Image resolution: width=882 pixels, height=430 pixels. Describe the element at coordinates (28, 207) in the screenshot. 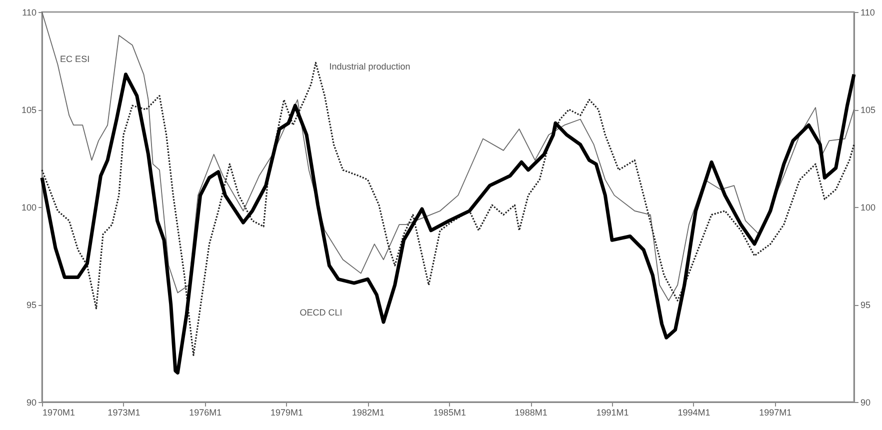

I see `y-tick-label: 100` at that location.